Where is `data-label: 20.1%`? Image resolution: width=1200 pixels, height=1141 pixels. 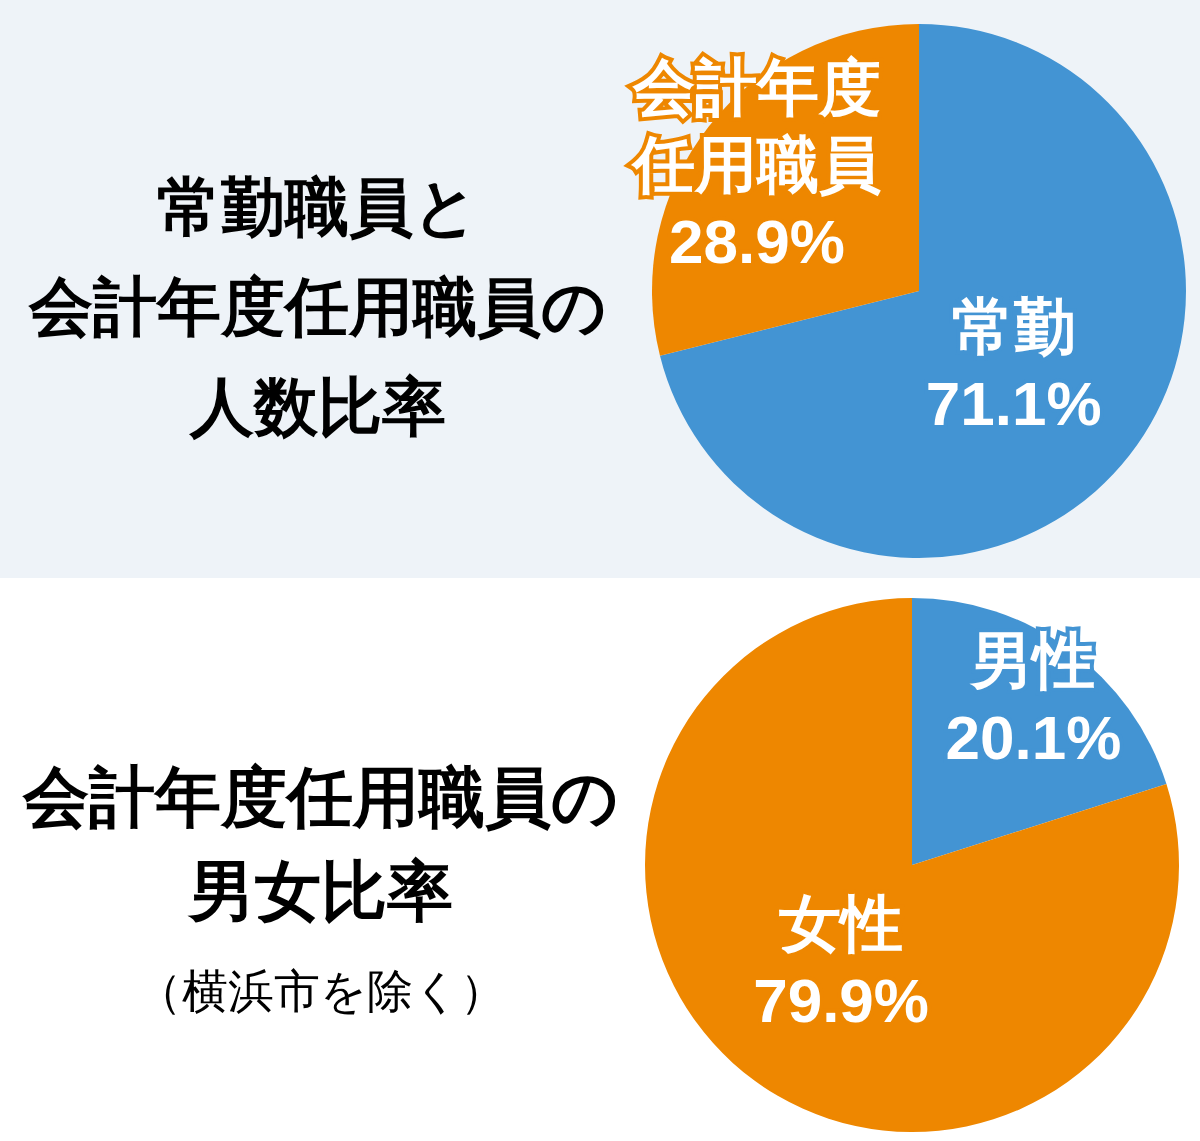
data-label: 20.1% is located at coordinates (1033, 738).